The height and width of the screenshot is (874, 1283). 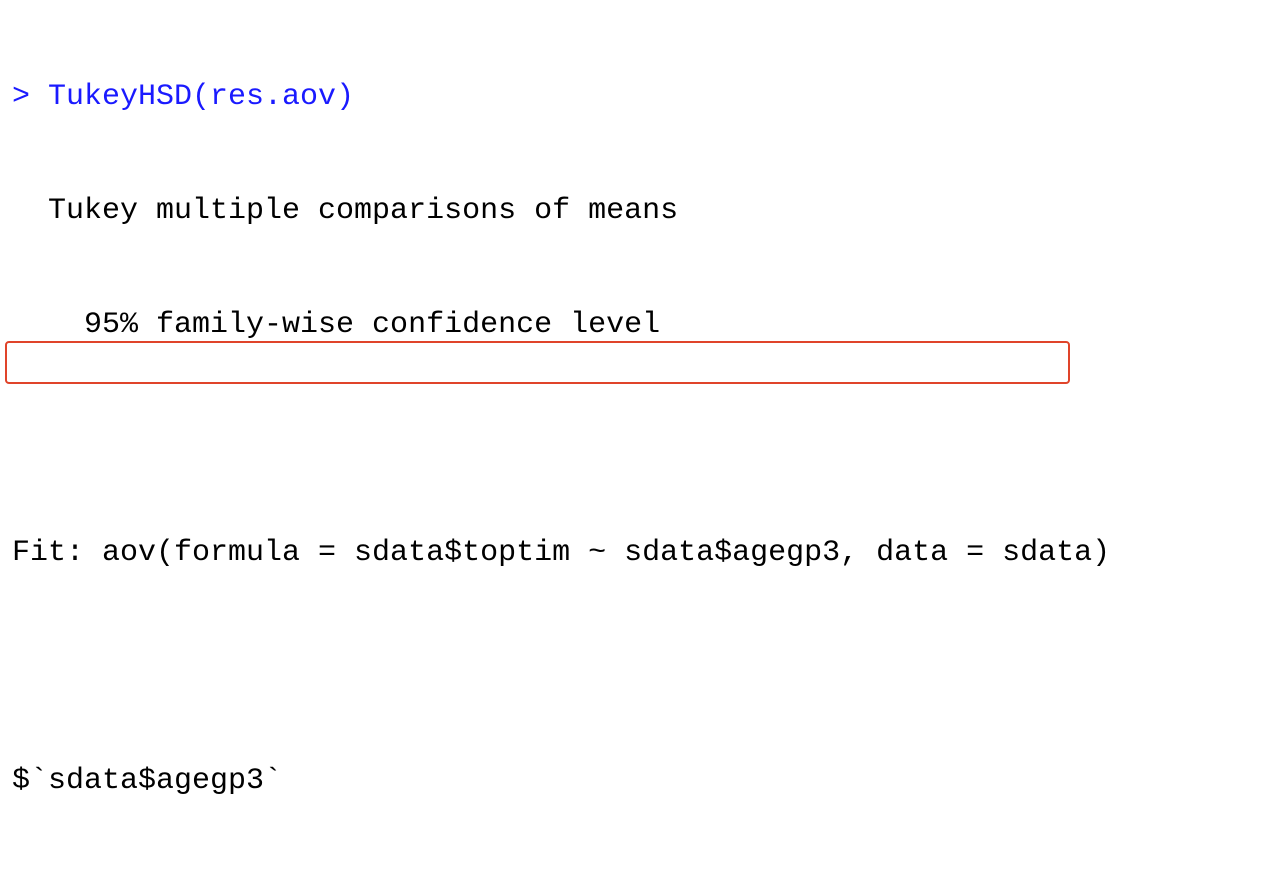 What do you see at coordinates (345, 211) in the screenshot?
I see `output-heading-title: Tukey multiple comparisons of means` at bounding box center [345, 211].